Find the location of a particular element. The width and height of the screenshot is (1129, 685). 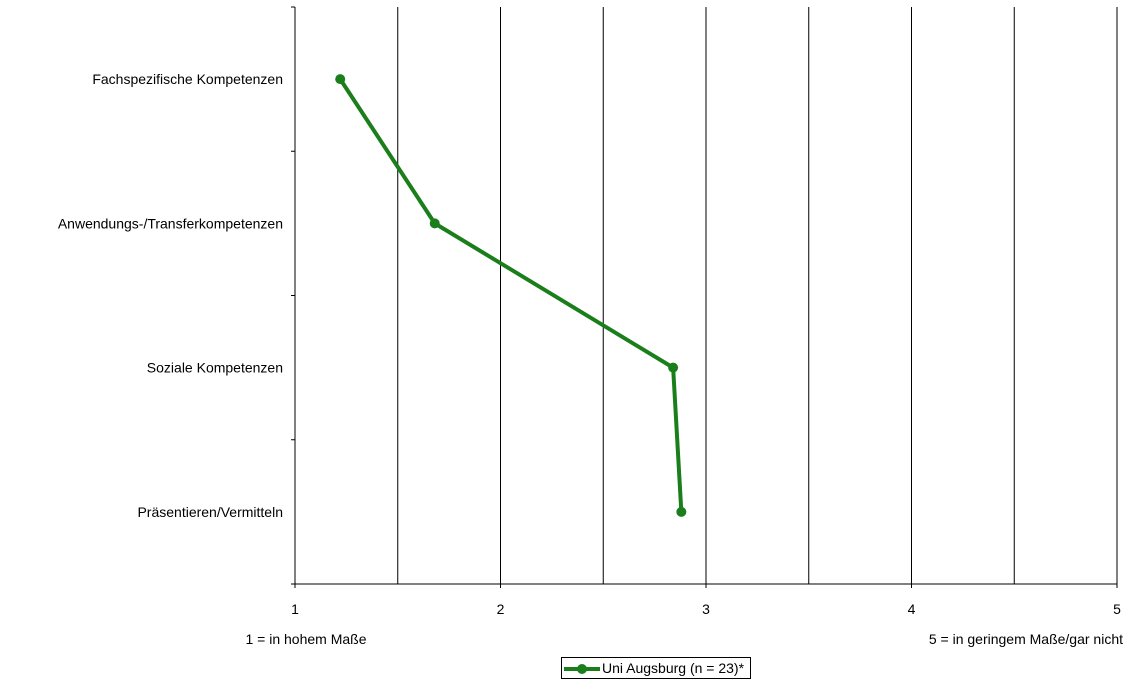

category-label: Soziale Kompetenzen is located at coordinates (215, 368).